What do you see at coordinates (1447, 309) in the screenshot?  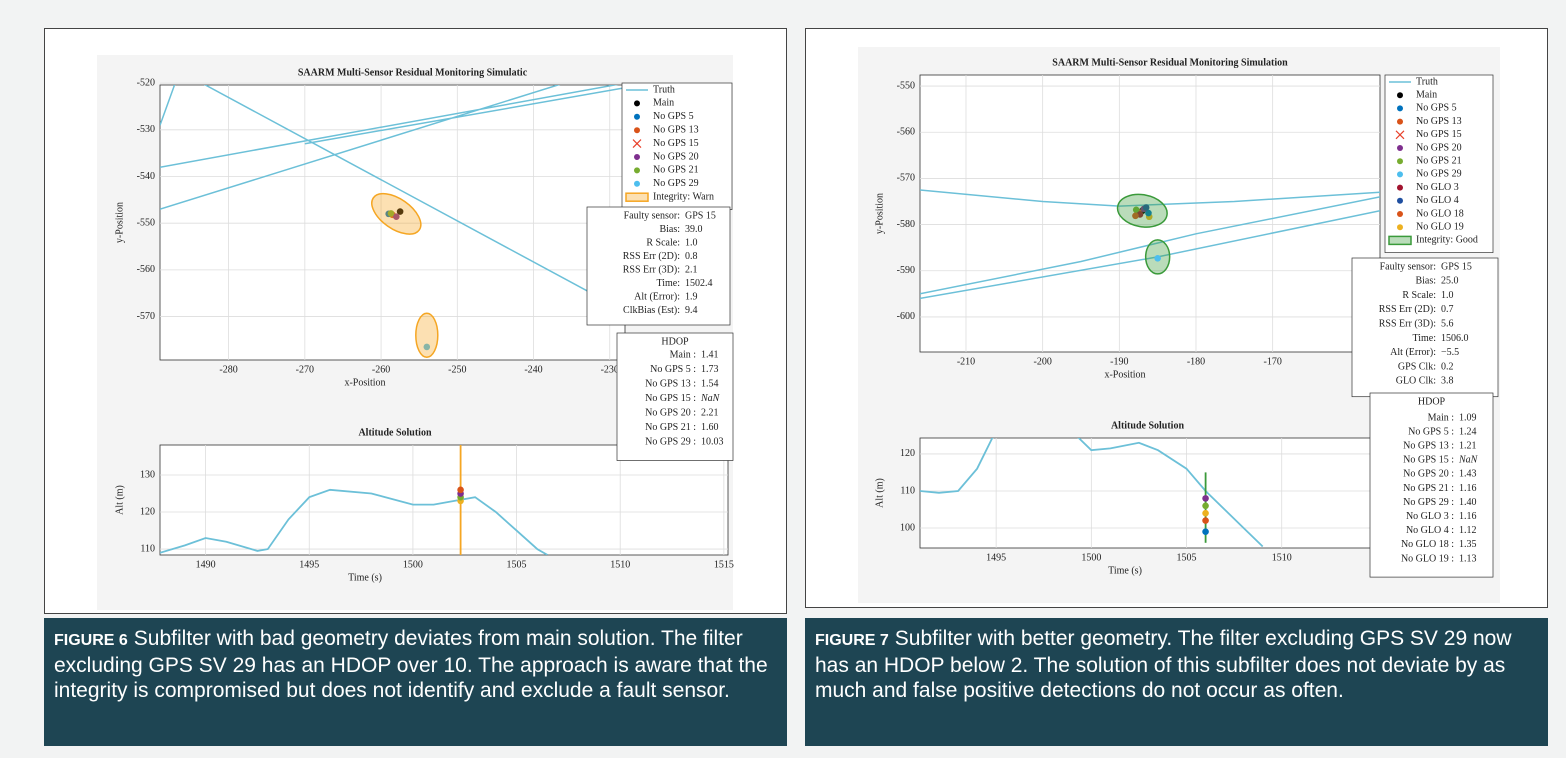 I see `info-value: 0.7` at bounding box center [1447, 309].